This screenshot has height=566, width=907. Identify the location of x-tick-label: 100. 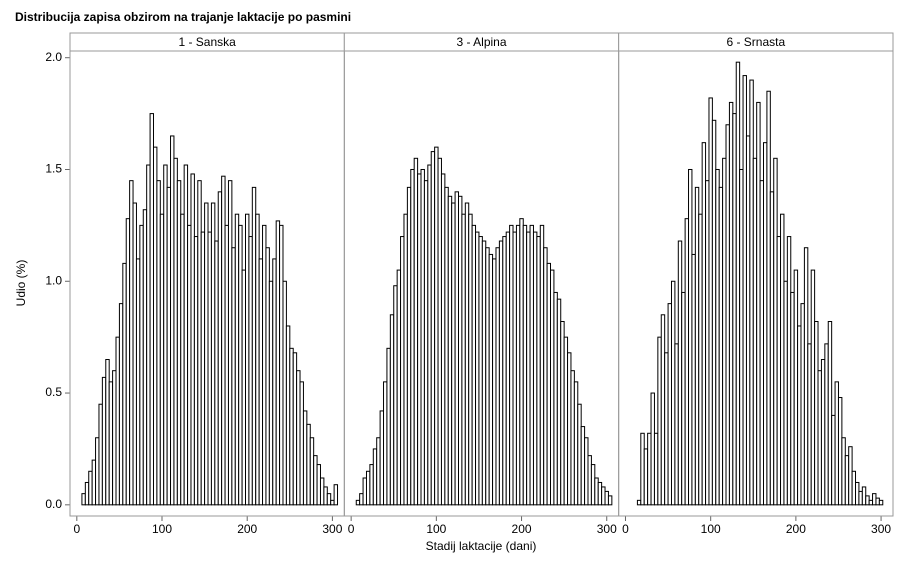
(436, 529).